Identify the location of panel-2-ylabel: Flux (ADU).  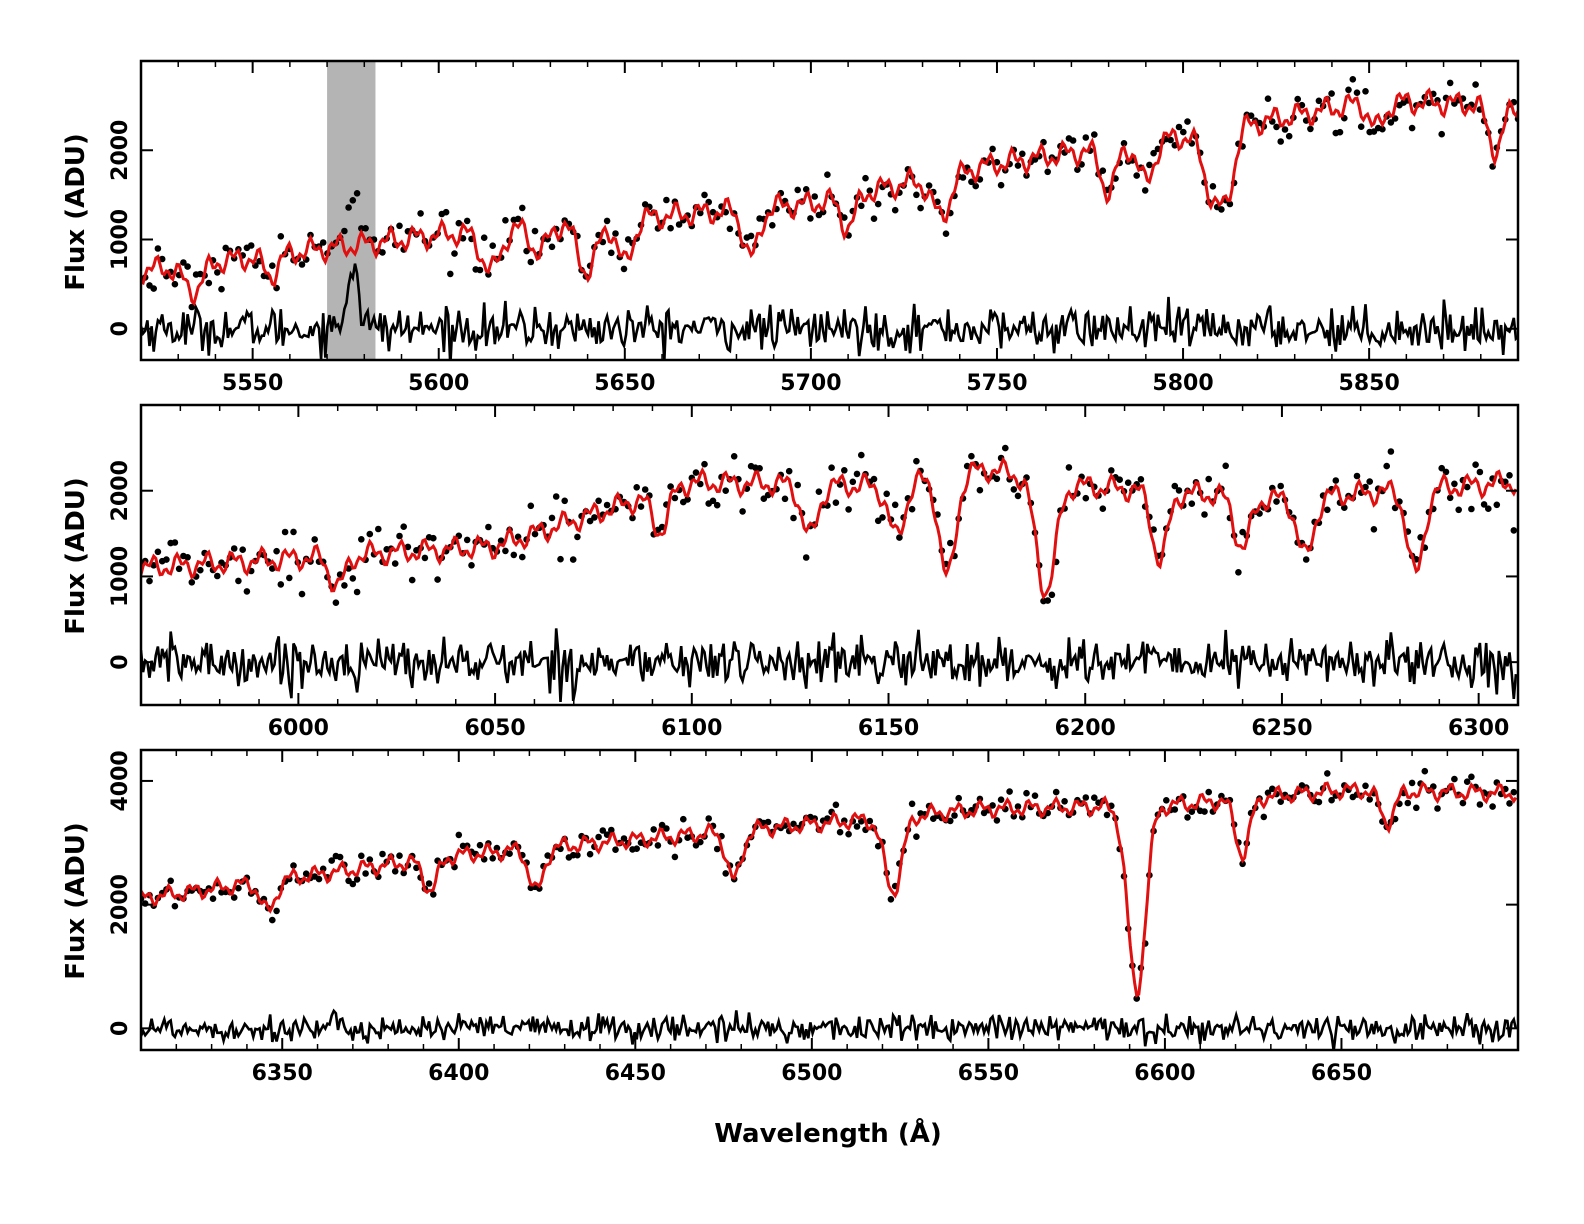
(76, 556).